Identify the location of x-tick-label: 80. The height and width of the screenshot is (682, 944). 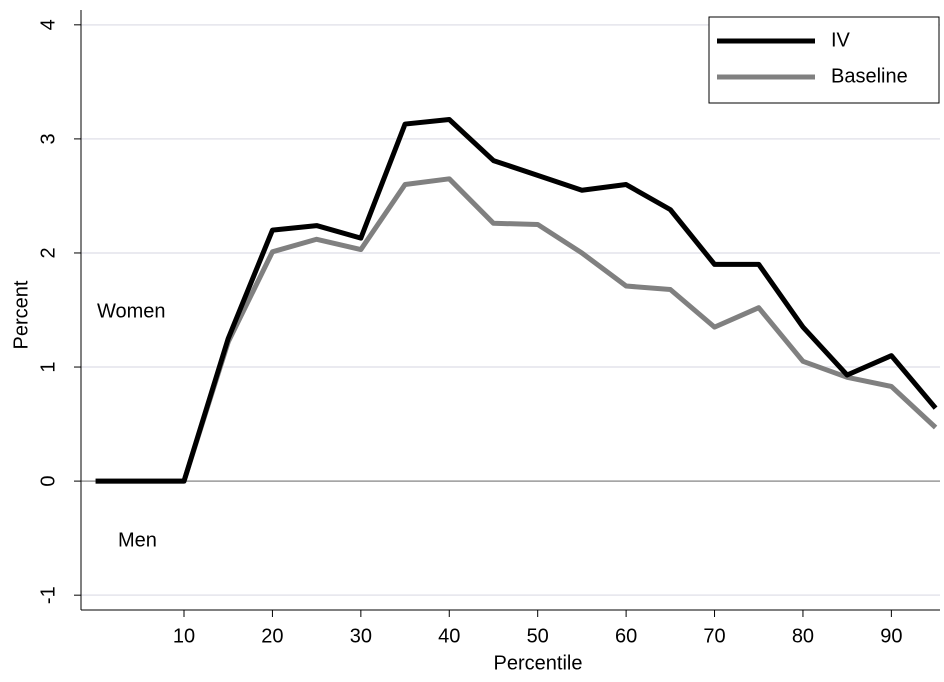
(803, 636).